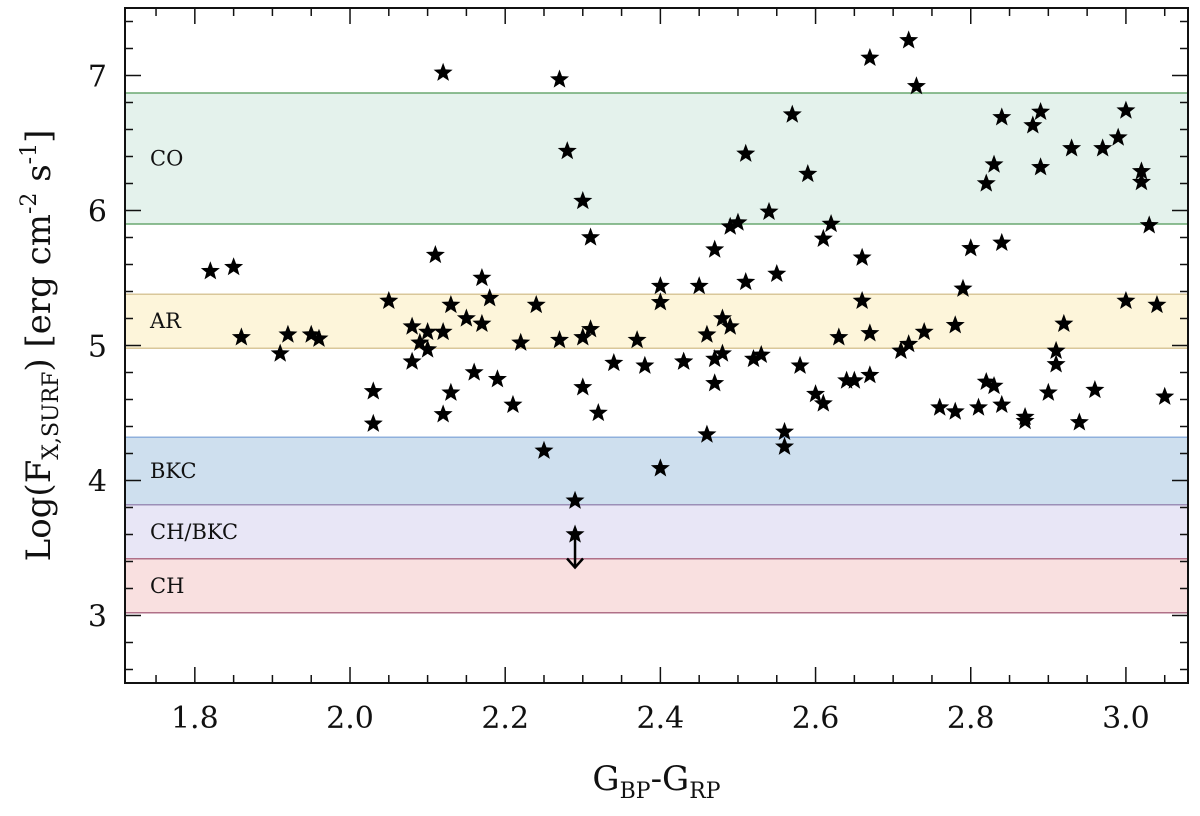  I want to click on x-axis-title-sub2: RP, so click(705, 791).